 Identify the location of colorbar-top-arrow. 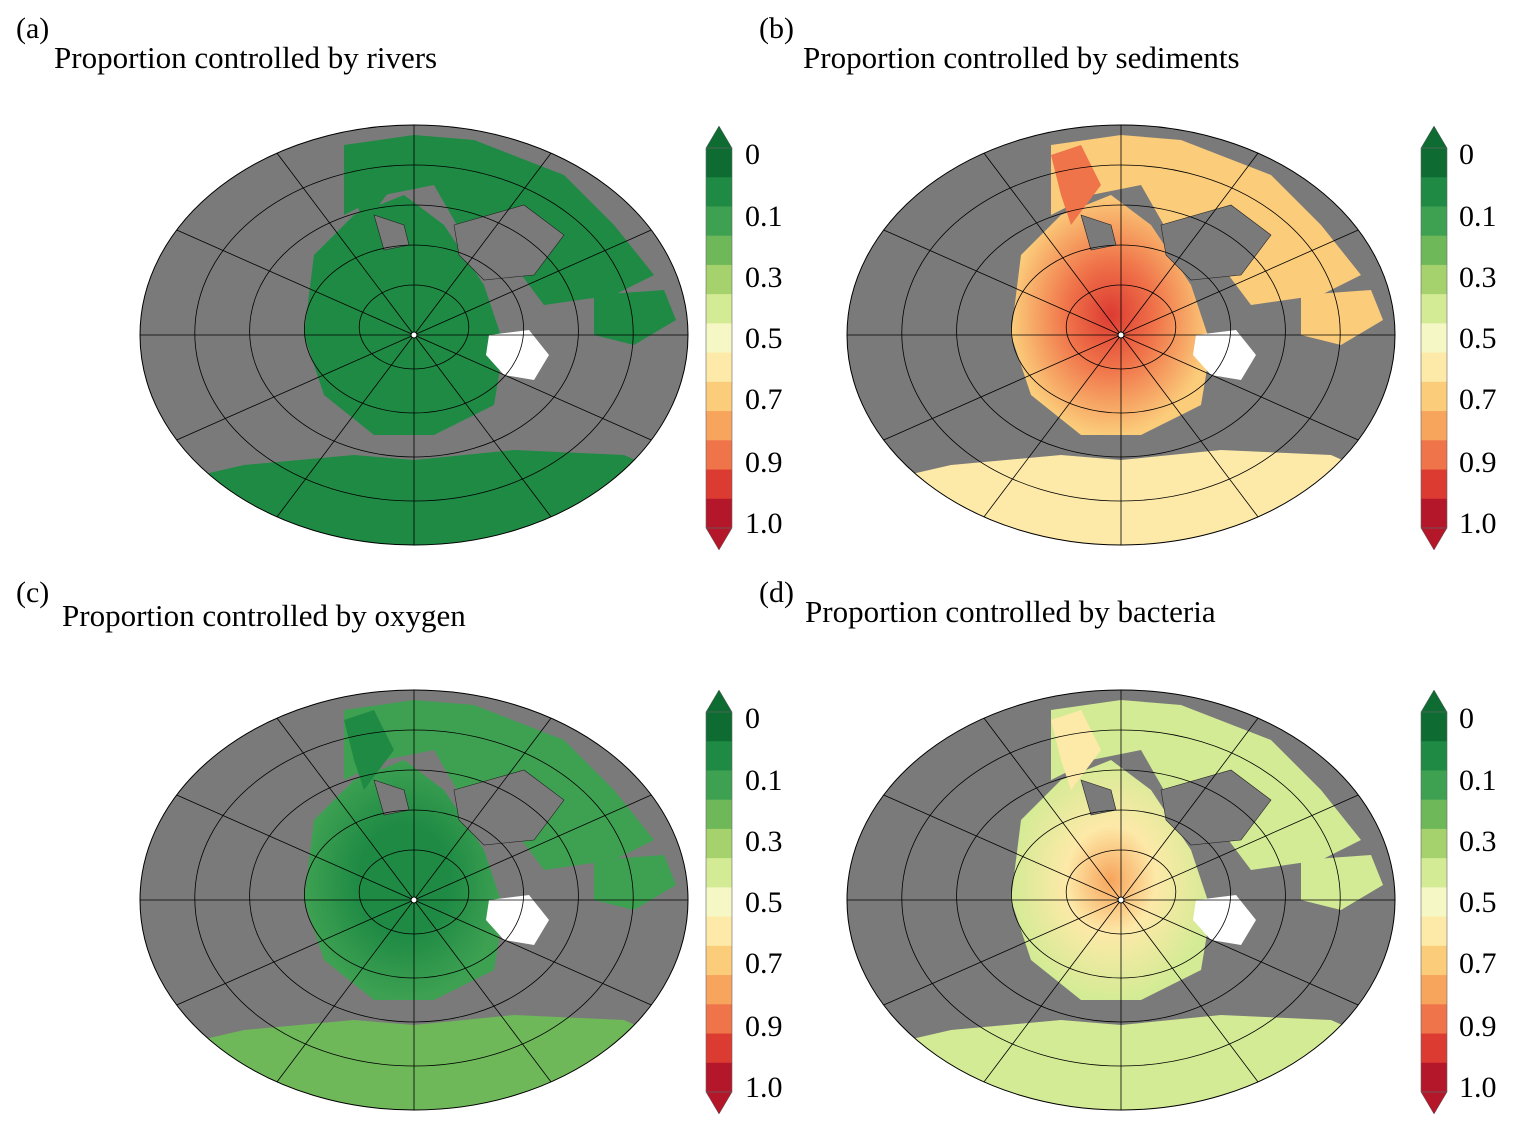
(1434, 137).